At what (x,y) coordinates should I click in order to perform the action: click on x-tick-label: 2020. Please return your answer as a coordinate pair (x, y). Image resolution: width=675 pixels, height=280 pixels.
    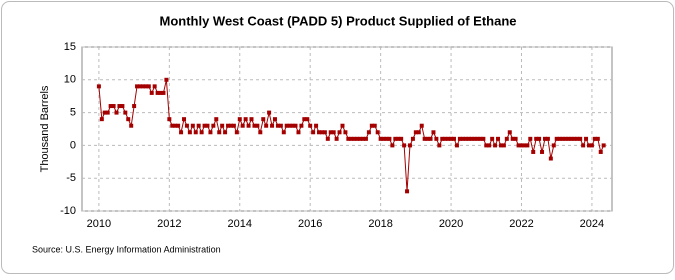
    Looking at the image, I should click on (451, 224).